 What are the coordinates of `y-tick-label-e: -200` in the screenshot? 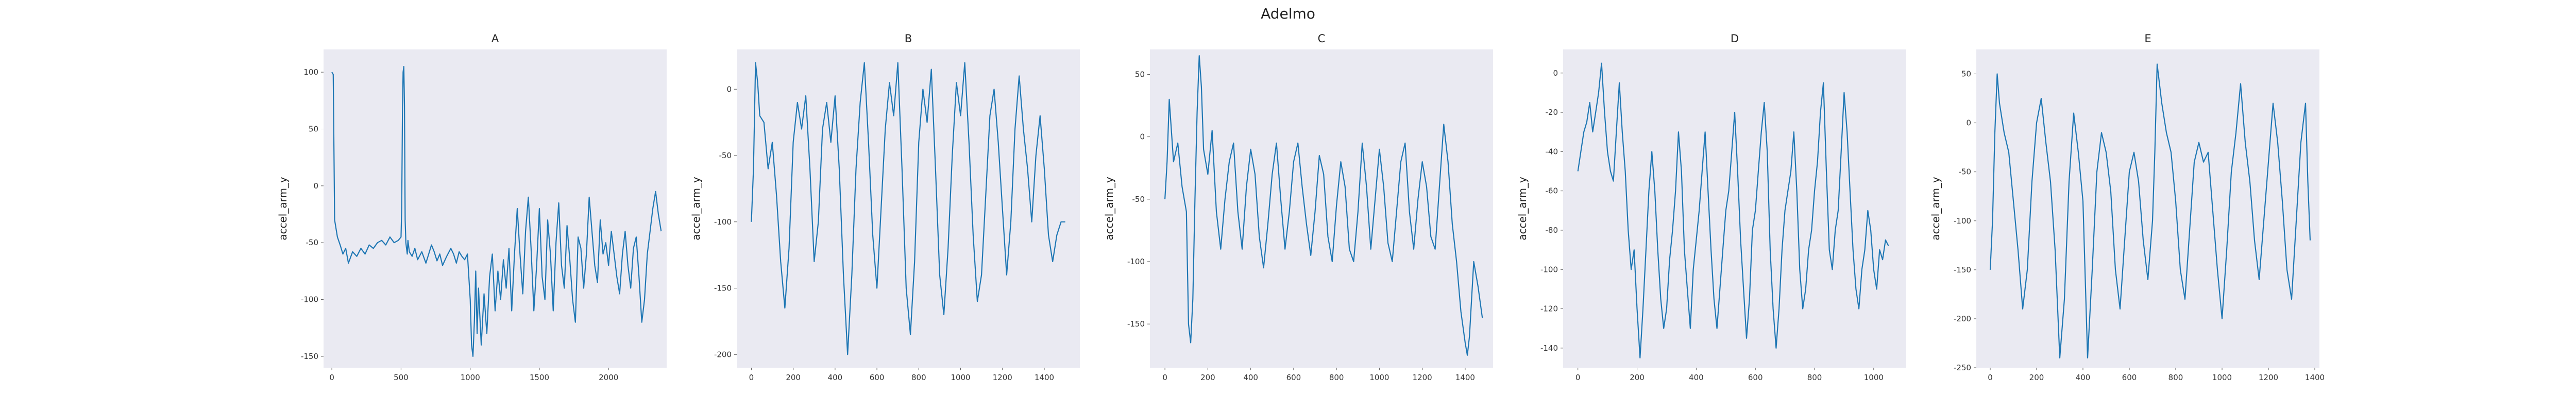 It's located at (1963, 318).